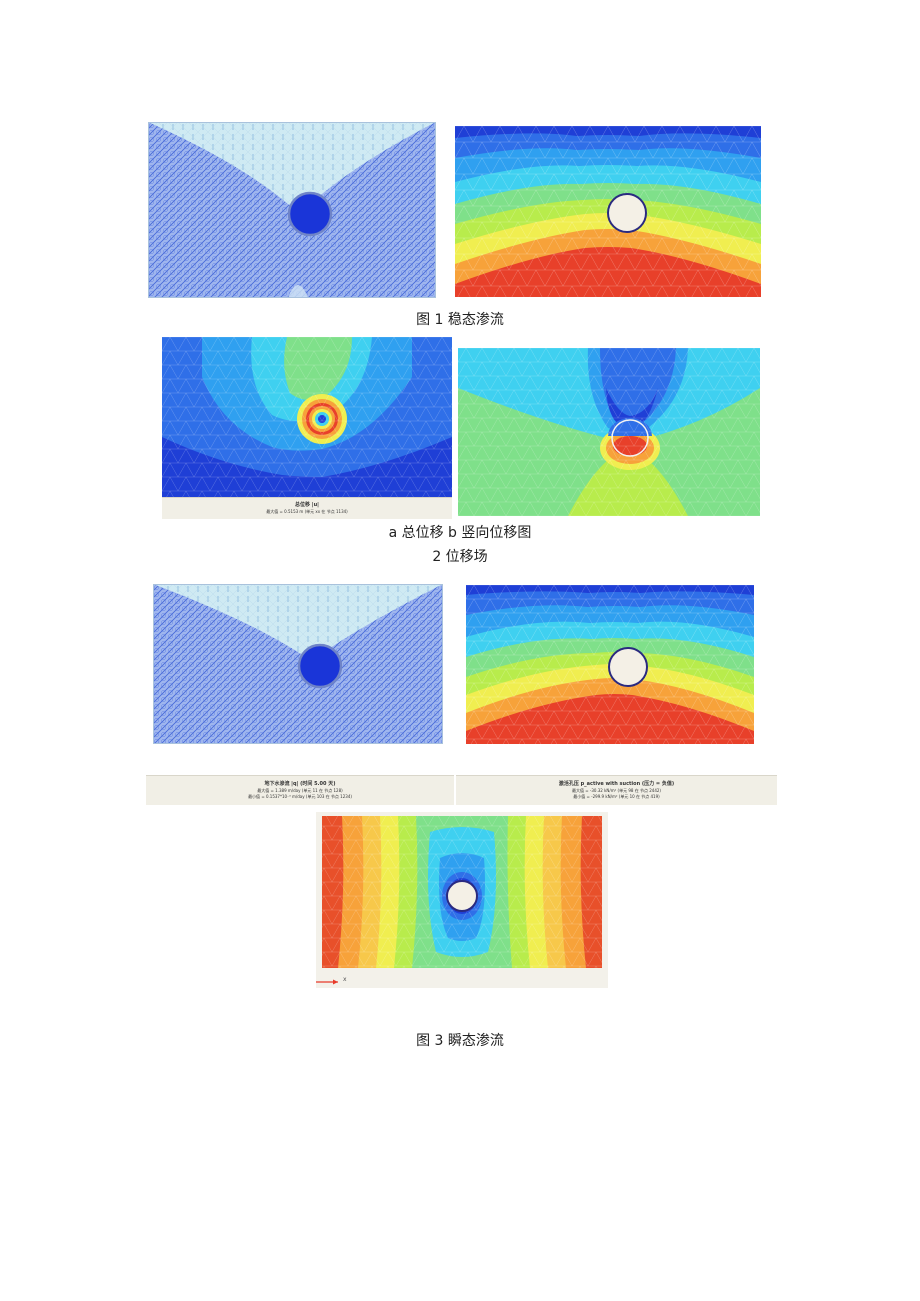  Describe the element at coordinates (307, 505) in the screenshot. I see `fig2-legend-title: 总位移 |u|` at that location.